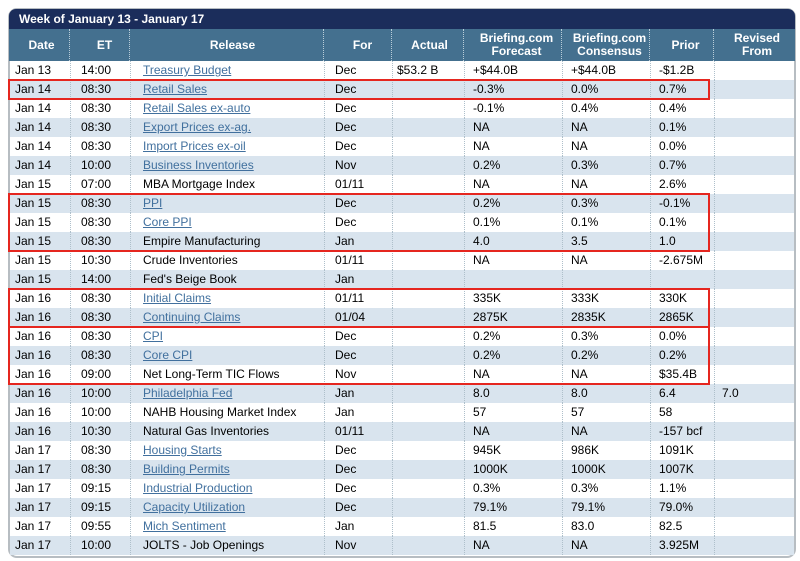  I want to click on cell-forecast: -0.3%, so click(513, 89).